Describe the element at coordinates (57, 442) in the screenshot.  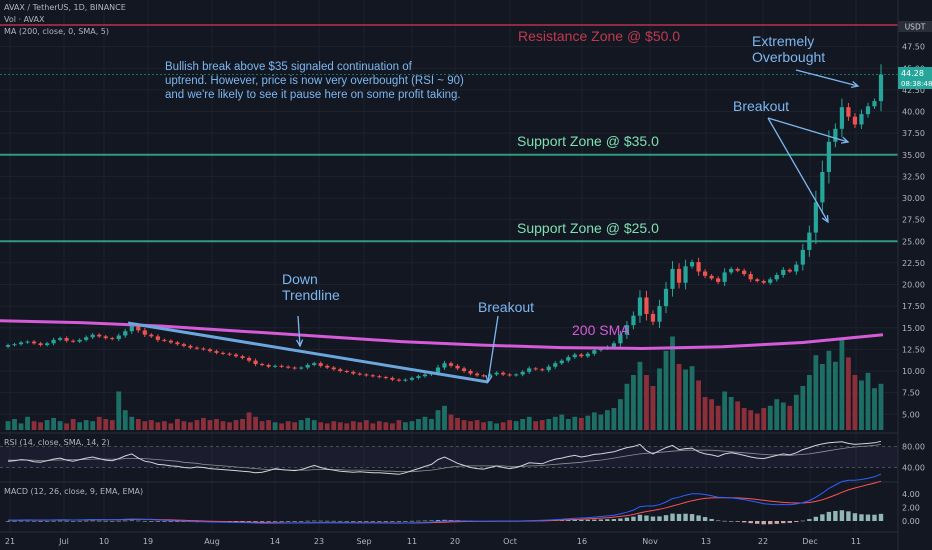
I see `rsi-label: RSI (14, close, SMA, 14, 2)` at that location.